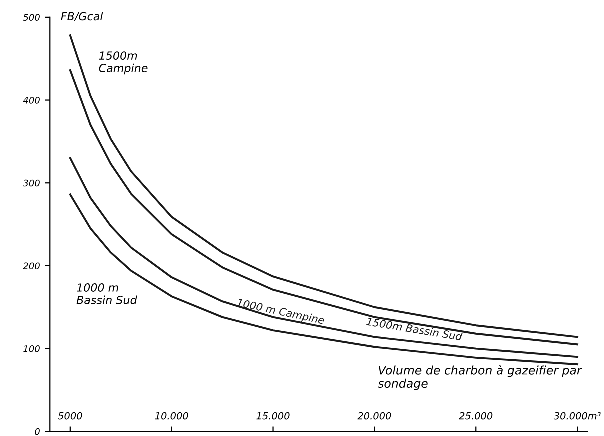  Describe the element at coordinates (32, 349) in the screenshot. I see `y-tick-label: 100` at that location.